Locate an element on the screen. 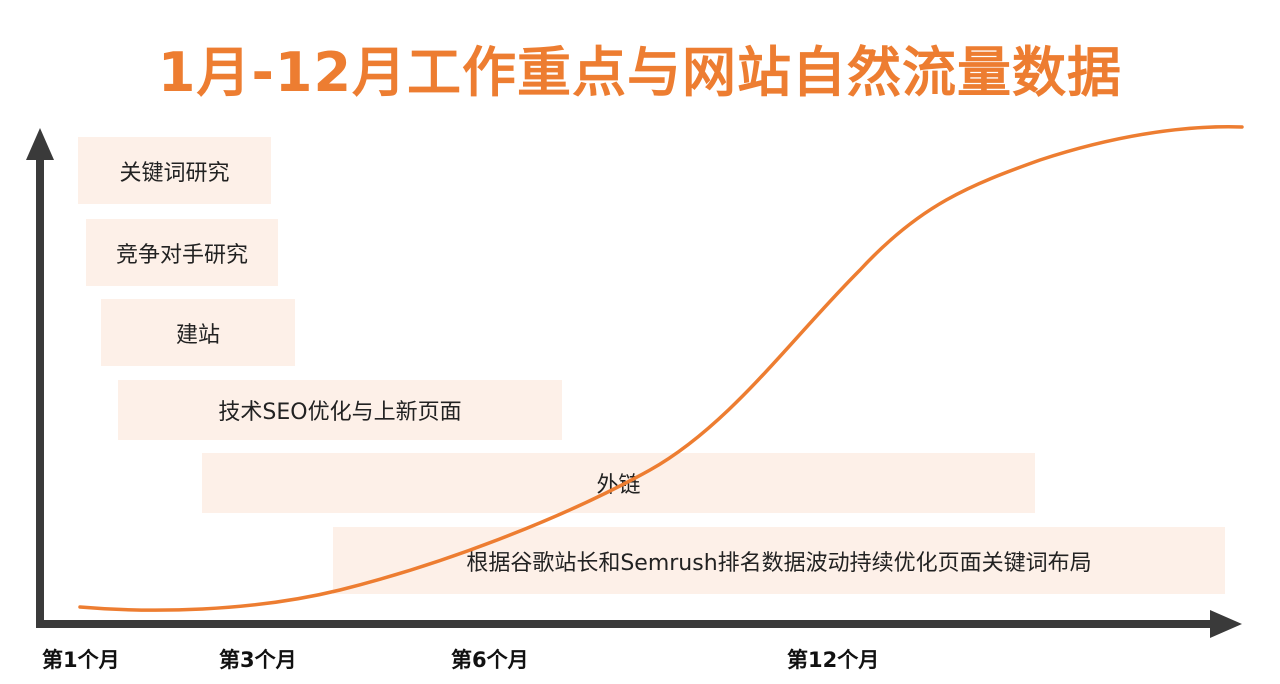  task-label: 技术SEO优化与上新页面 is located at coordinates (340, 412).